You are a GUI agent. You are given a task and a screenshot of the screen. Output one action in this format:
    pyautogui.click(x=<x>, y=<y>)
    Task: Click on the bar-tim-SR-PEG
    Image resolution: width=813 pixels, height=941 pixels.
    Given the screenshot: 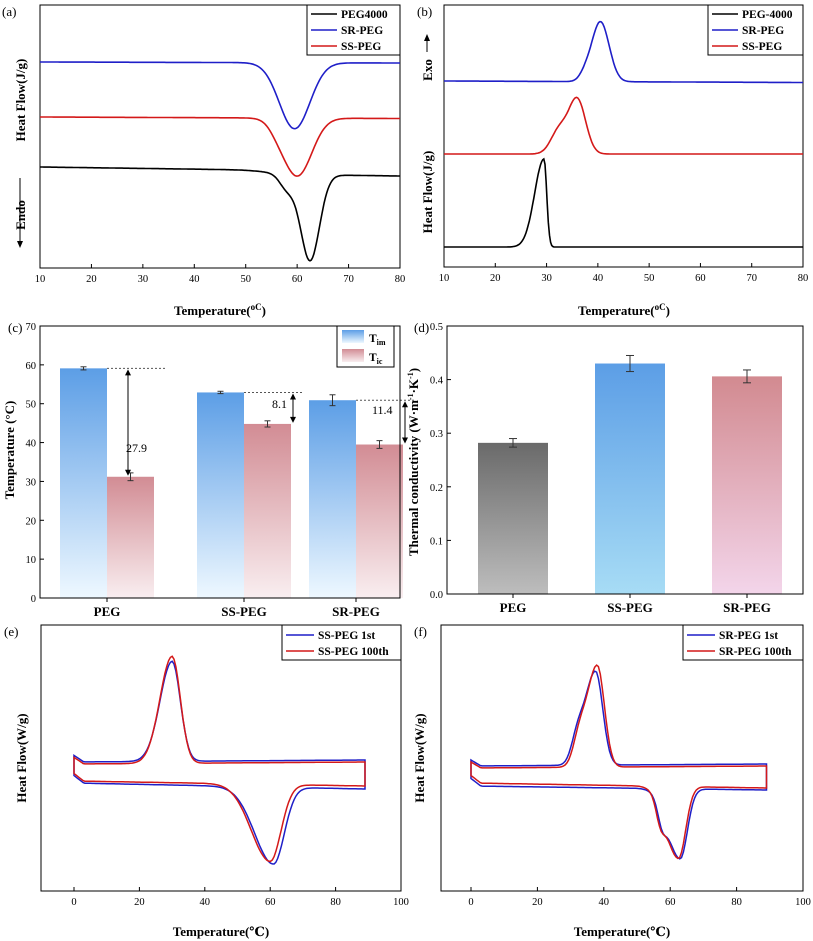 What is the action you would take?
    pyautogui.click(x=332, y=499)
    